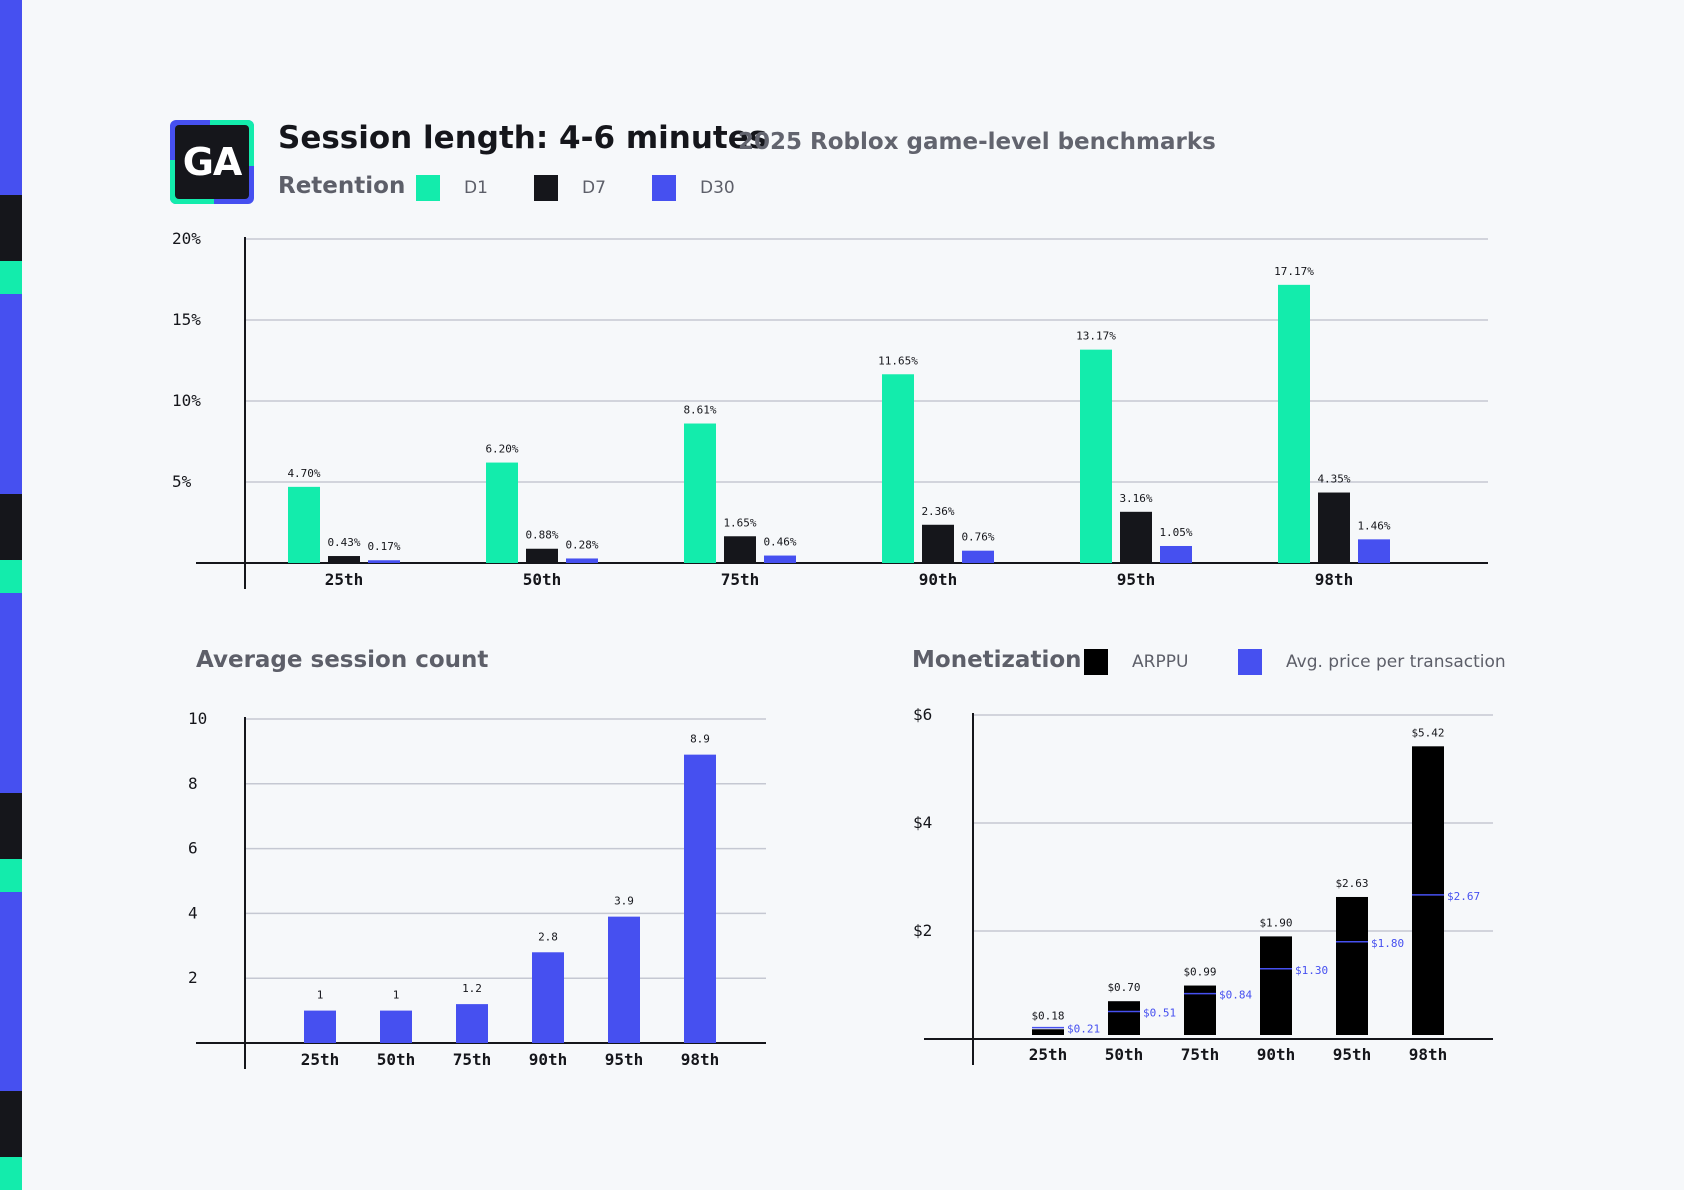 This screenshot has width=1684, height=1190. What do you see at coordinates (1199, 972) in the screenshot?
I see `data-label-arppu-75th: $0.99` at bounding box center [1199, 972].